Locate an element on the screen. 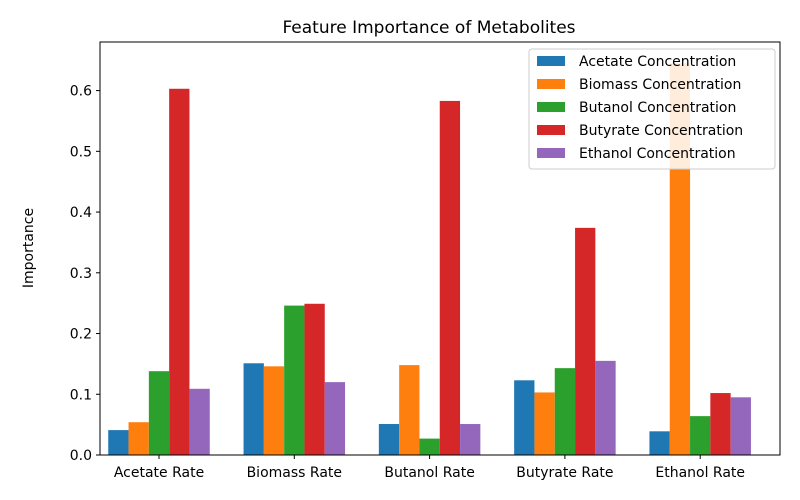 The height and width of the screenshot is (500, 800). legend-label: Ethanol Concentration is located at coordinates (657, 154).